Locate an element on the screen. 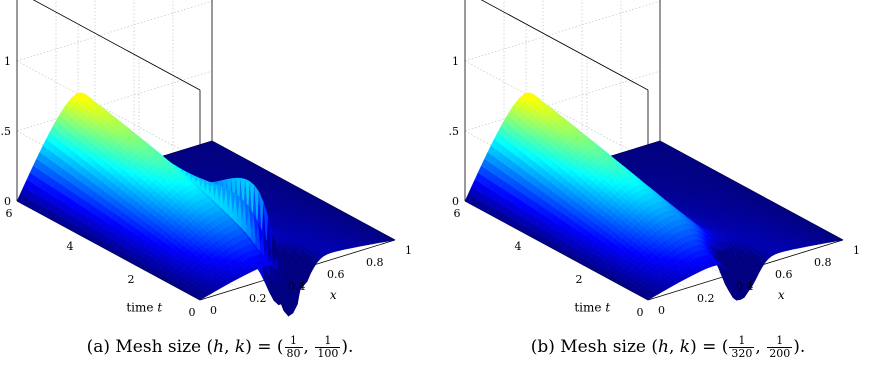 Image resolution: width=895 pixels, height=370 pixels. caption-prefix: (b) Mesh size ( is located at coordinates (594, 347).